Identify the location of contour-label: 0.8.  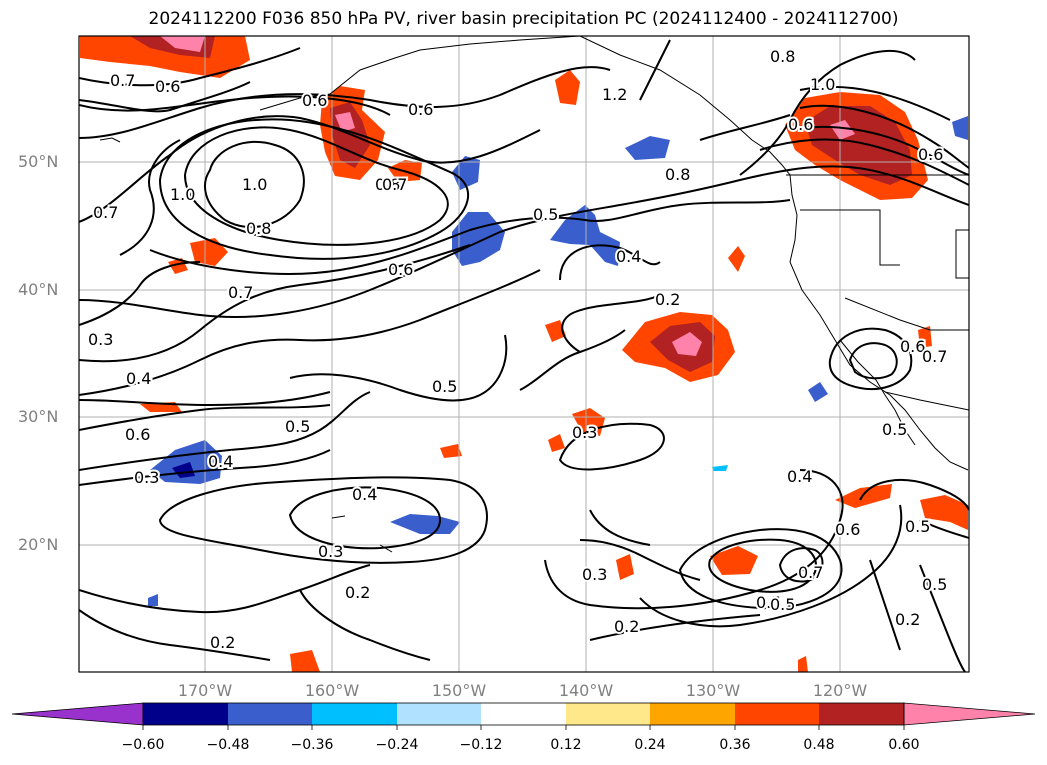
(258, 228).